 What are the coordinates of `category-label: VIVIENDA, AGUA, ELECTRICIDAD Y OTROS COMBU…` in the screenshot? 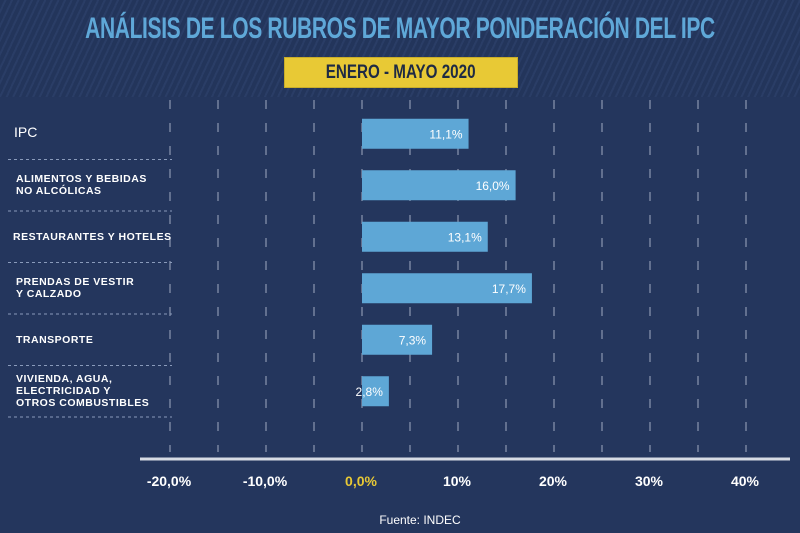 It's located at (83, 391).